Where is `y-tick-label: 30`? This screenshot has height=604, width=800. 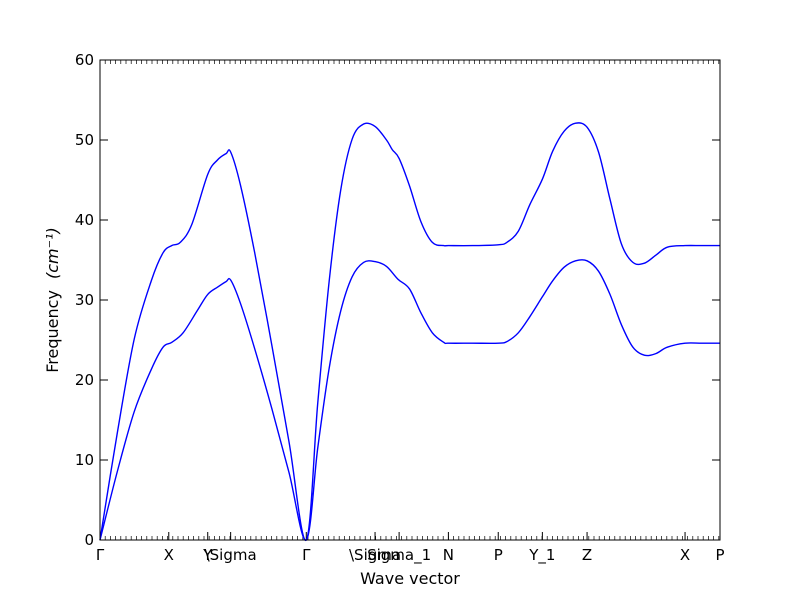
y-tick-label: 30 is located at coordinates (84, 300).